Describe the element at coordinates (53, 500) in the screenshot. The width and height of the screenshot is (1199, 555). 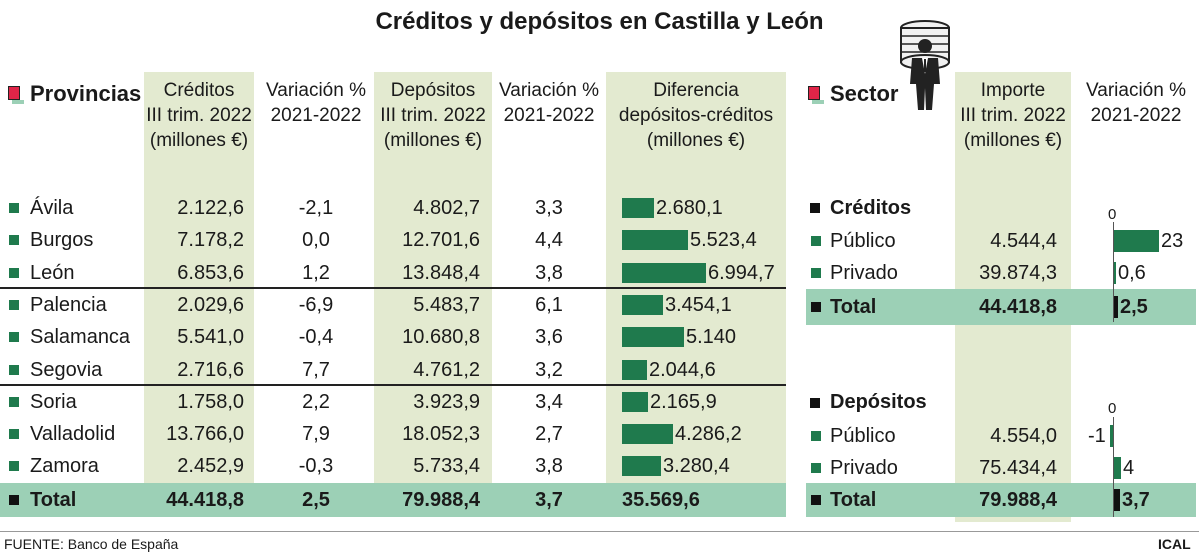
I see `left-total-label: Total` at that location.